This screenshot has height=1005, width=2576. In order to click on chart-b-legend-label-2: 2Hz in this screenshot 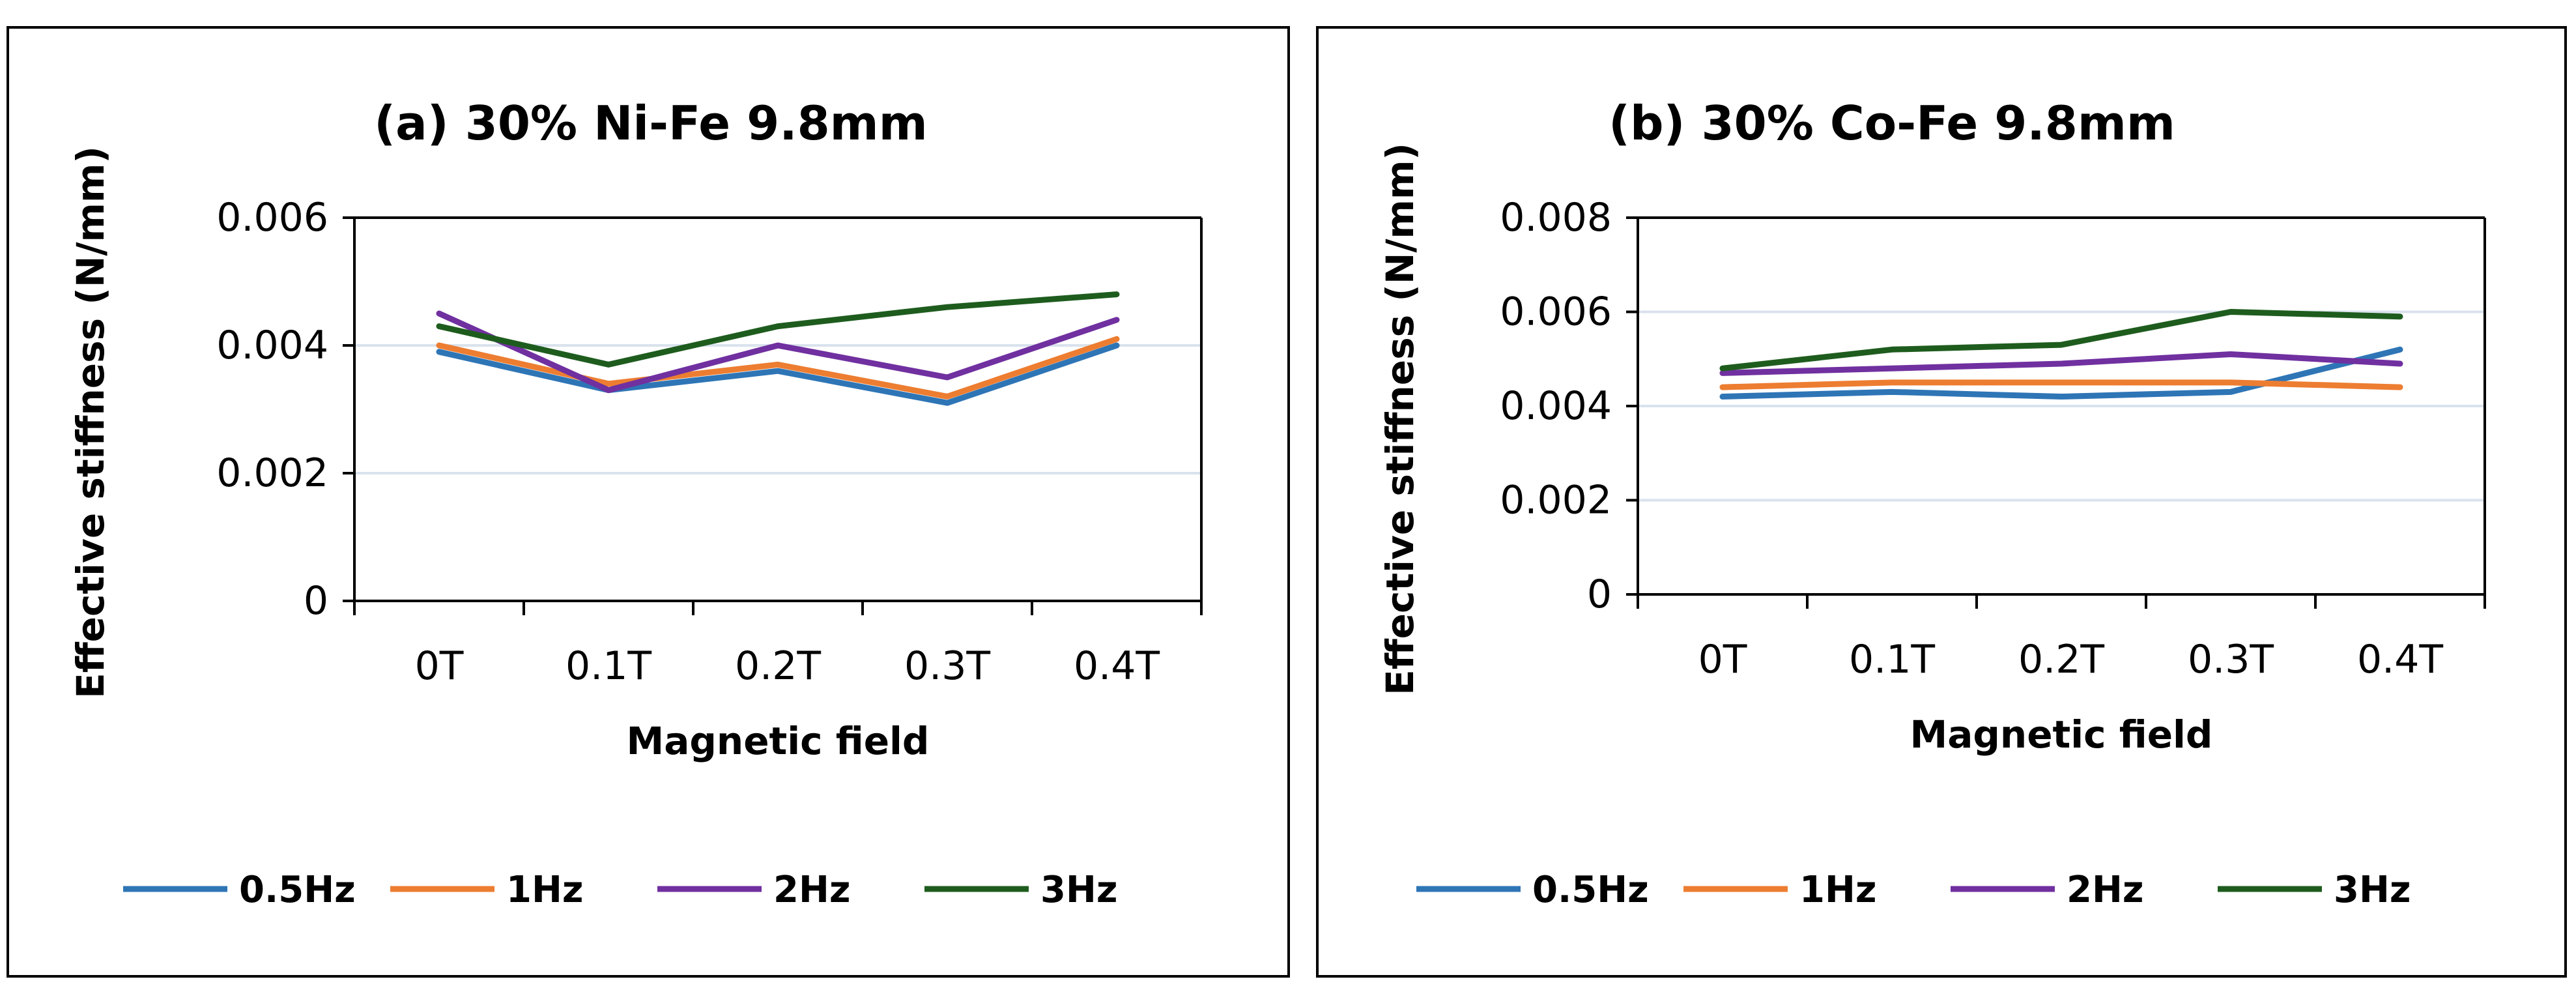, I will do `click(2105, 890)`.